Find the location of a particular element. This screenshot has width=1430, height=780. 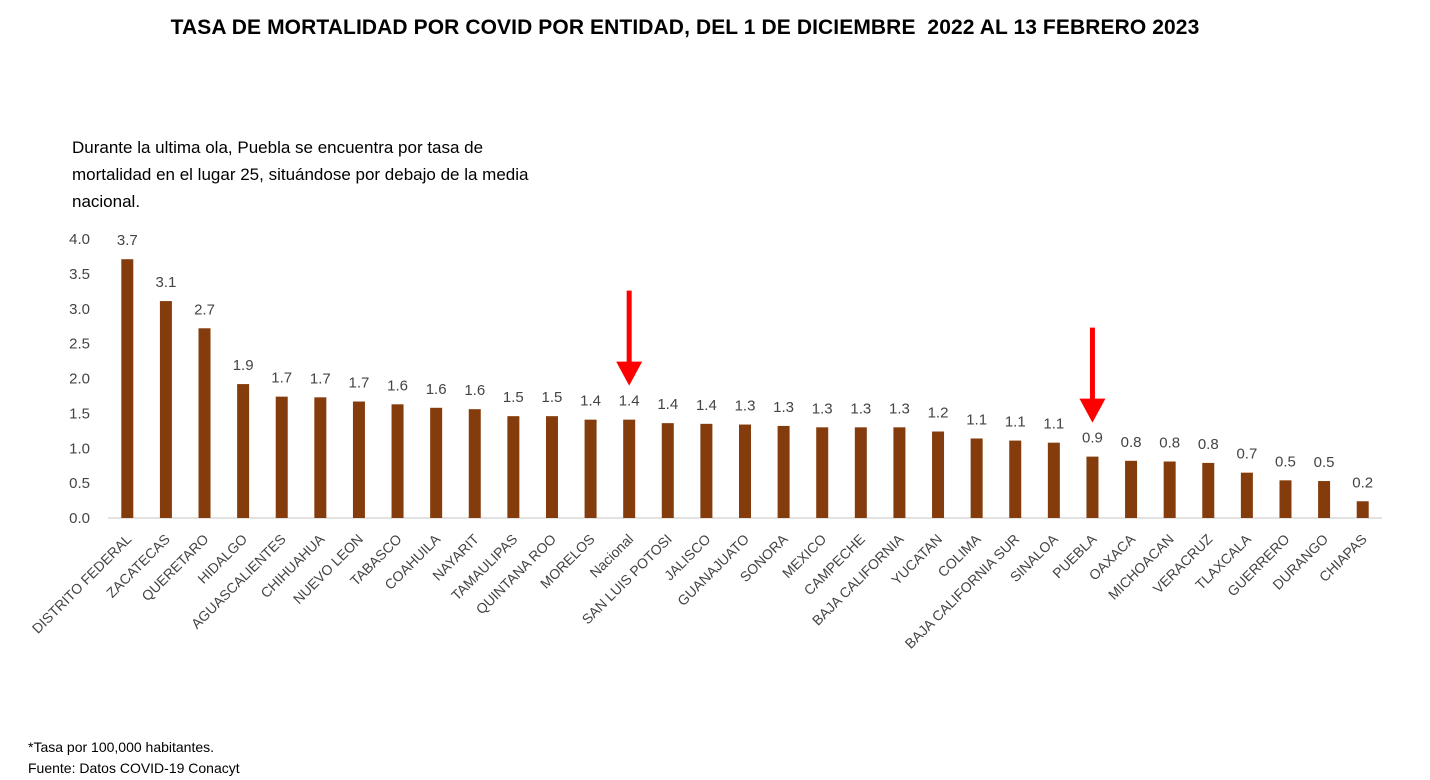

footnote-source: Fuente: Datos COVID-19 Conacyt is located at coordinates (134, 768).